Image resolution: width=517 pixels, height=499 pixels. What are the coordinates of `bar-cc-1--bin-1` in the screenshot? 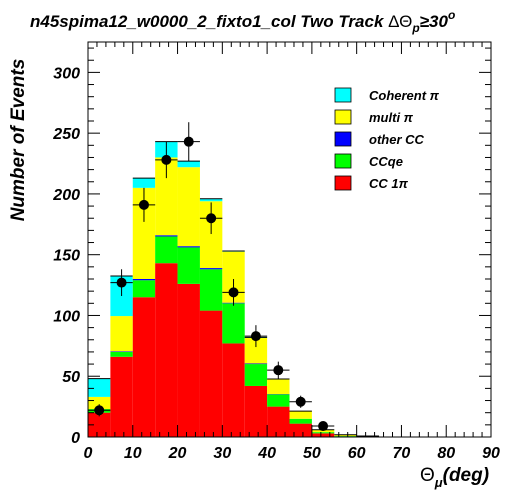 It's located at (121, 396).